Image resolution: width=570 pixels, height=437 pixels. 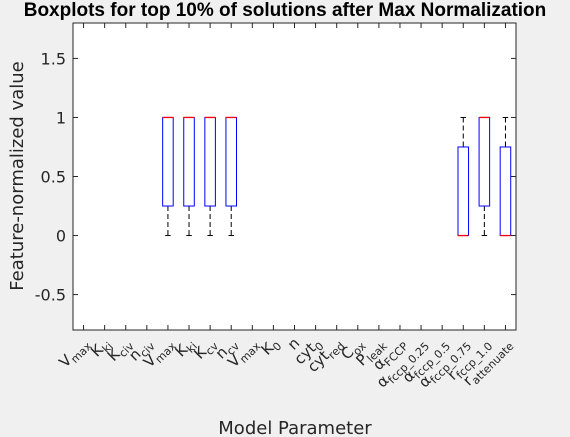 What do you see at coordinates (295, 427) in the screenshot?
I see `x-axis-label: Model Parameter` at bounding box center [295, 427].